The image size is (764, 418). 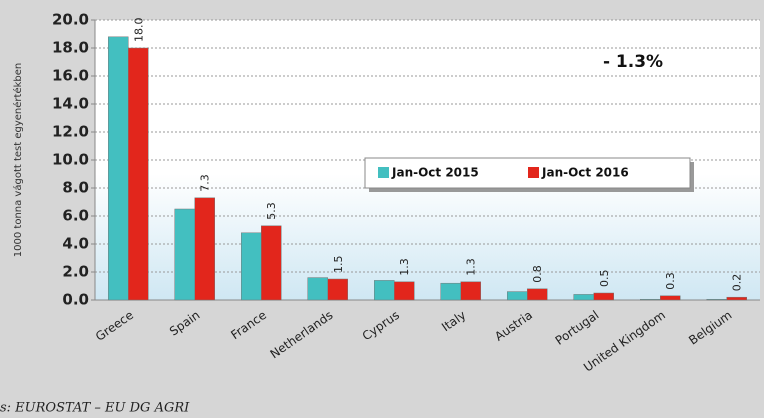 I want to click on x-tick-label: France, so click(x=248, y=325).